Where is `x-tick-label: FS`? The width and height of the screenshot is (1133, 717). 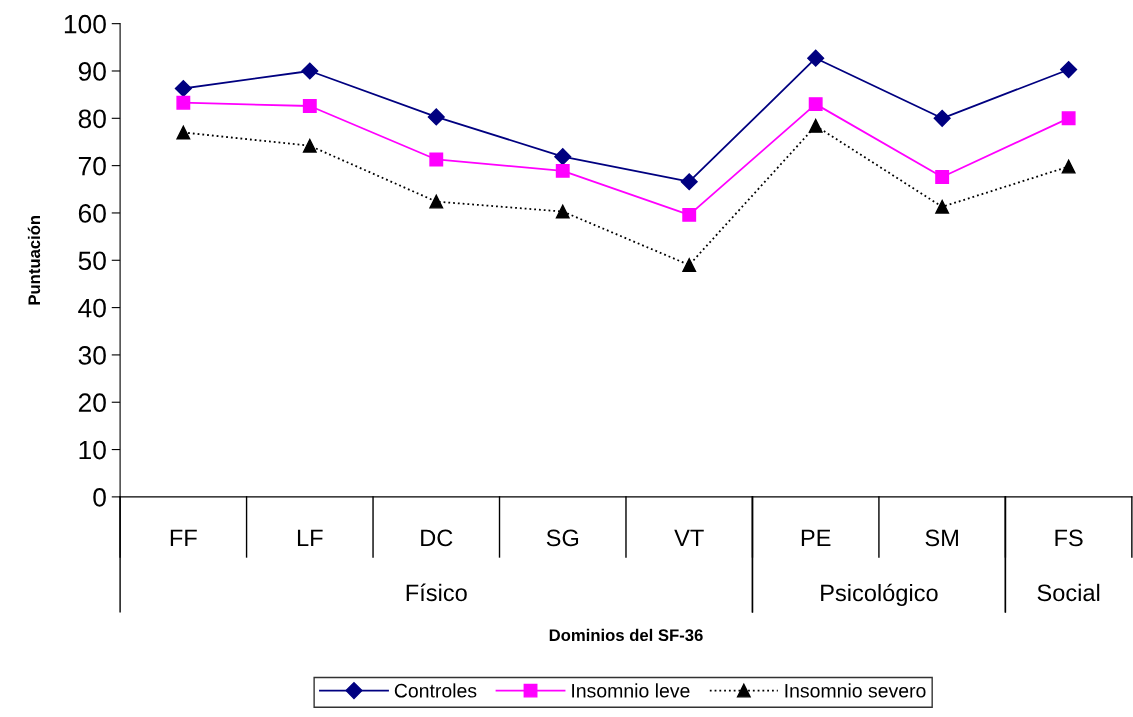 x-tick-label: FS is located at coordinates (1069, 538).